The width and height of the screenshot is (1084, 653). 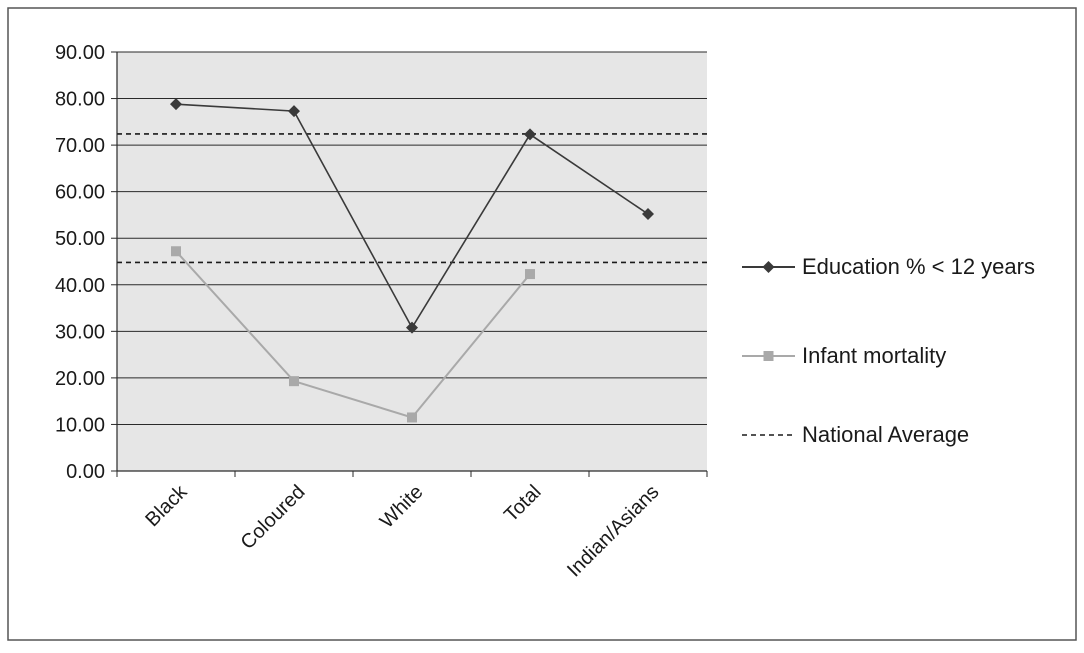 I want to click on y-tick-label: 80.00, so click(x=80, y=100).